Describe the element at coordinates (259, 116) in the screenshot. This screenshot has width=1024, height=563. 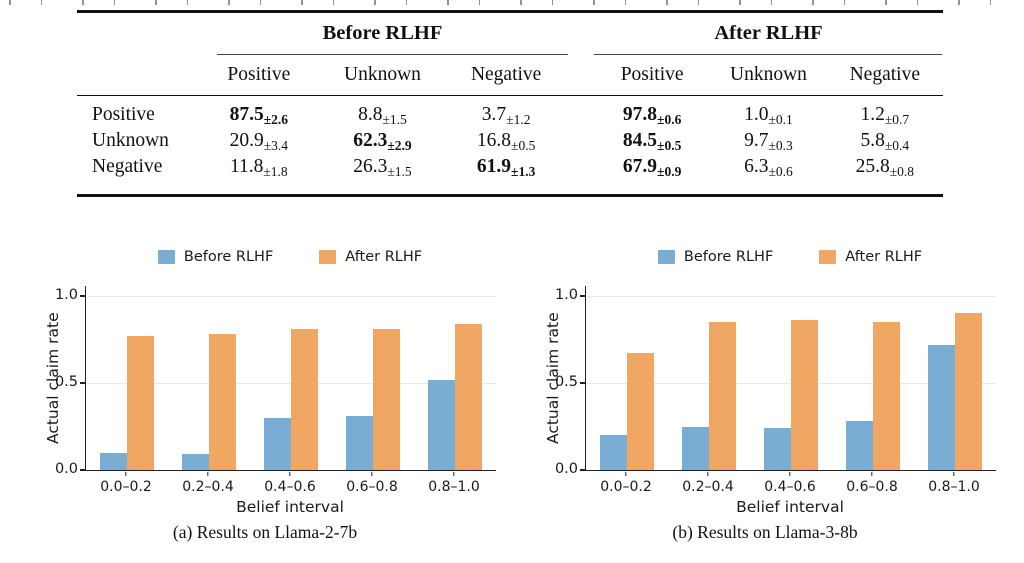
I see `table-cell: 87.5±2.6` at that location.